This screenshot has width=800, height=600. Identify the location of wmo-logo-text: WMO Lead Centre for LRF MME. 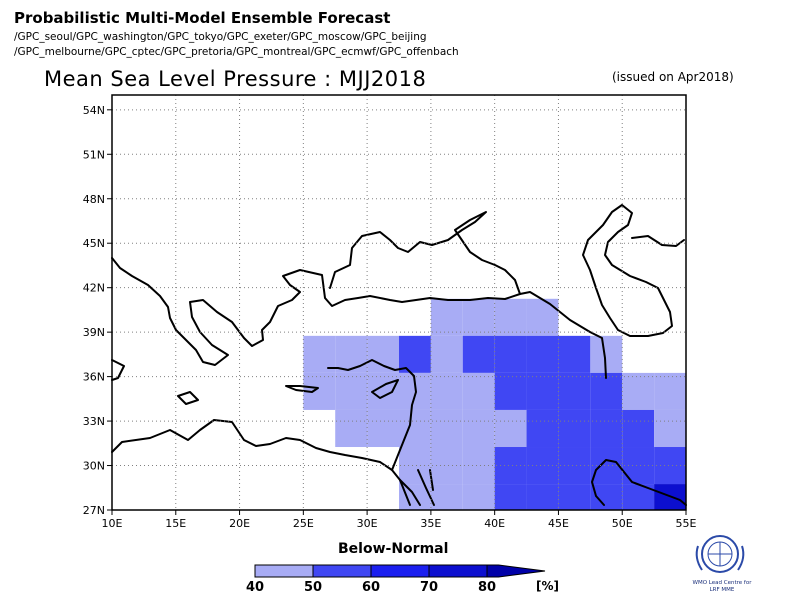
(722, 587).